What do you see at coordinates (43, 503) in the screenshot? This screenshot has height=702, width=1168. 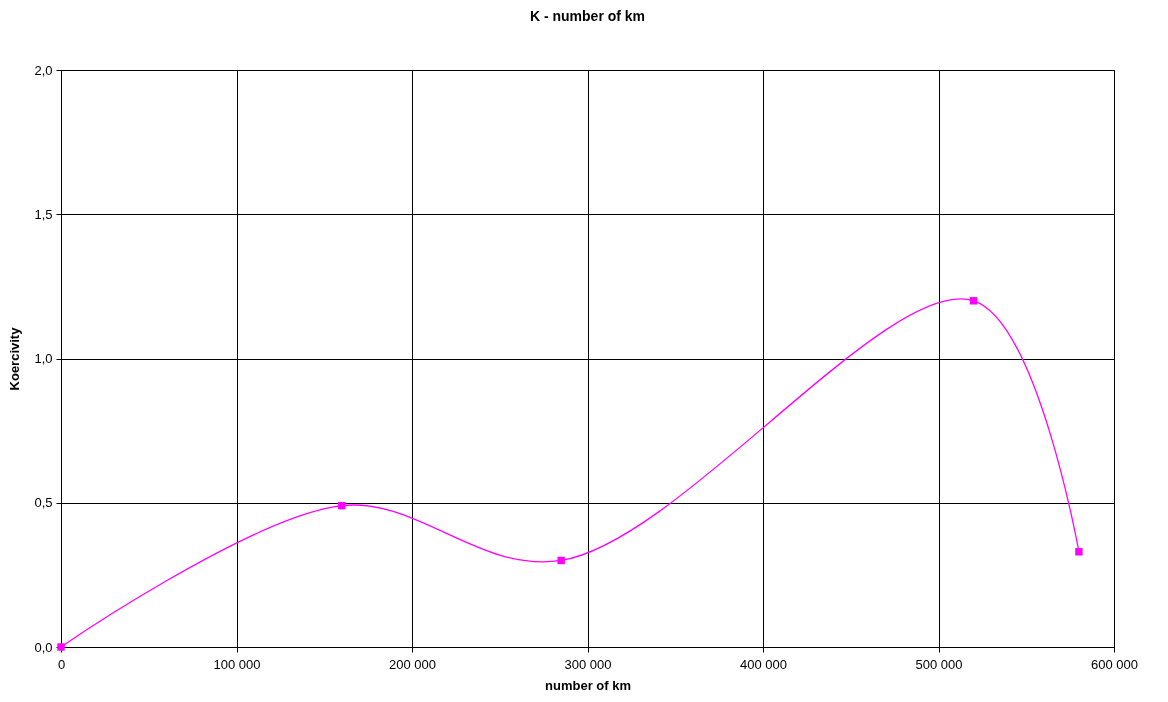 I see `y-tick-label: 0,5` at bounding box center [43, 503].